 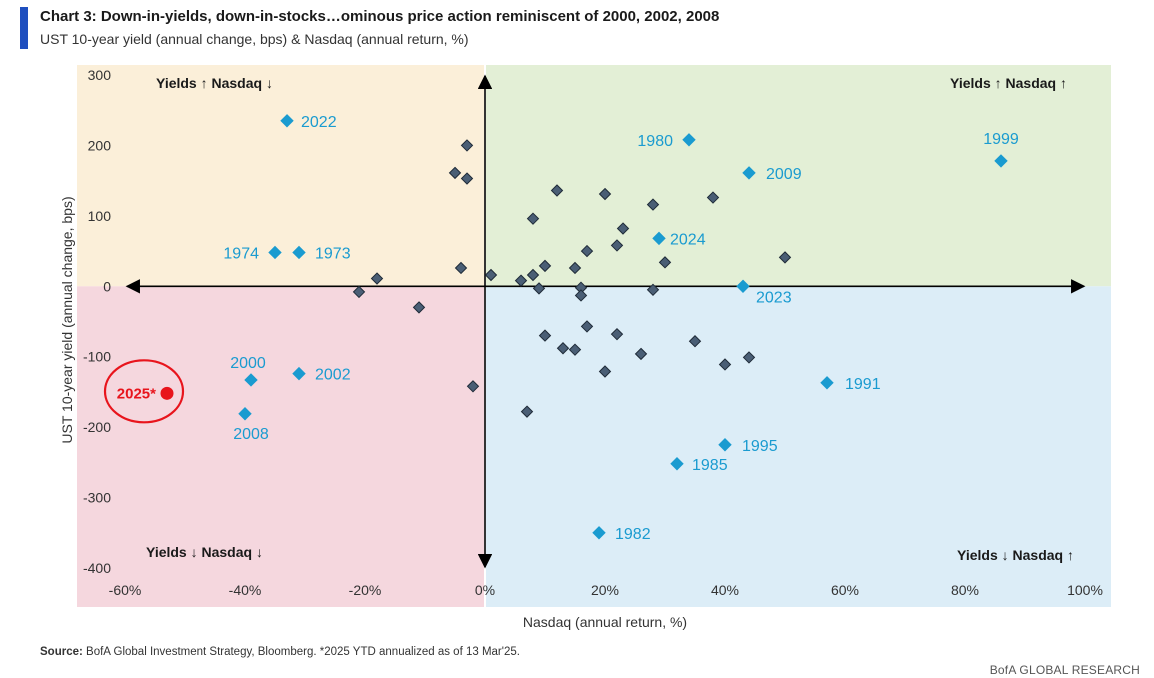 I want to click on highlight-ring, so click(x=144, y=391).